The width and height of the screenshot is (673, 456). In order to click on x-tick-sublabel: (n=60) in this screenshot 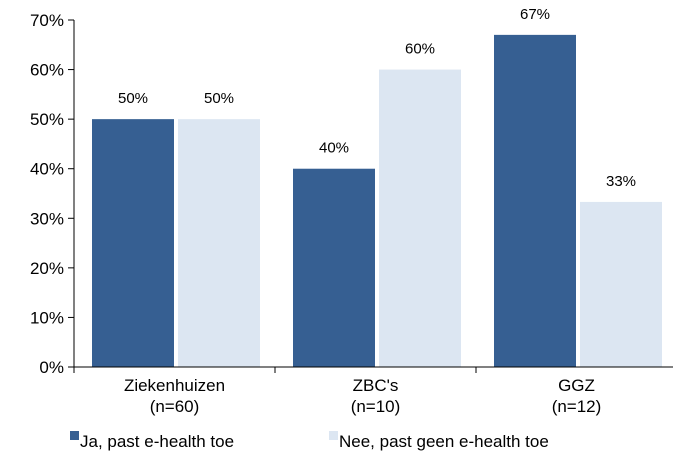, I will do `click(175, 406)`.